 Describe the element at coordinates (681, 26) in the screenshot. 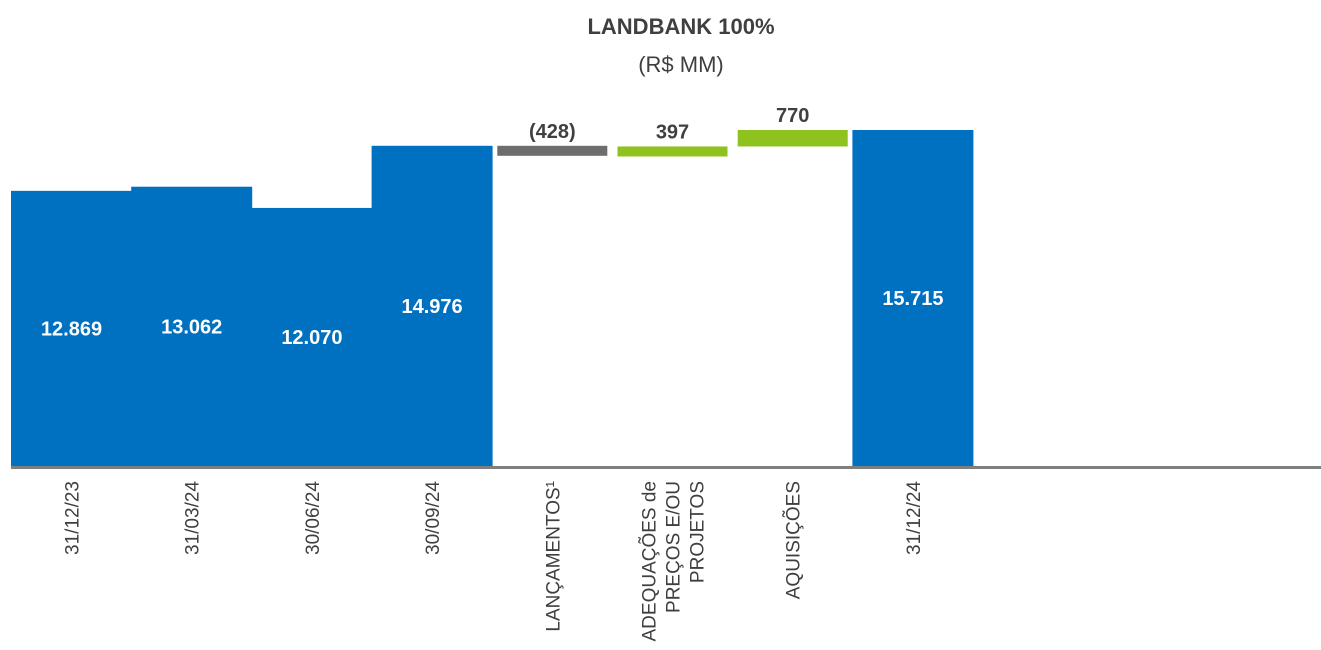

I see `chart-title: LANDBANK 100%` at that location.